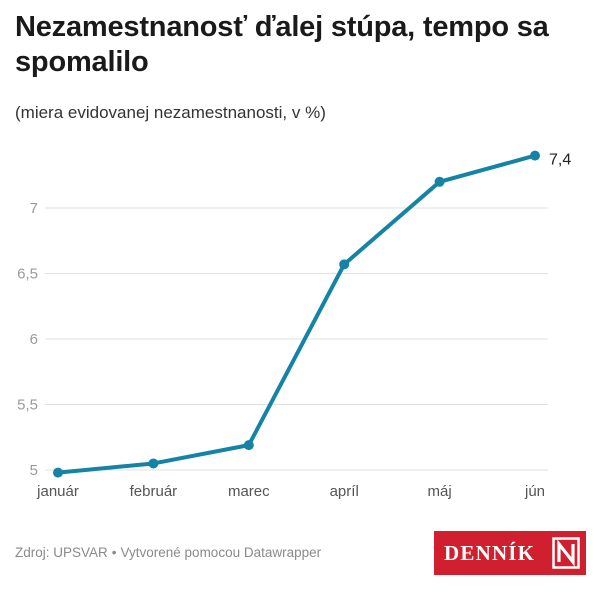  I want to click on x-tick-label: január, so click(57, 491).